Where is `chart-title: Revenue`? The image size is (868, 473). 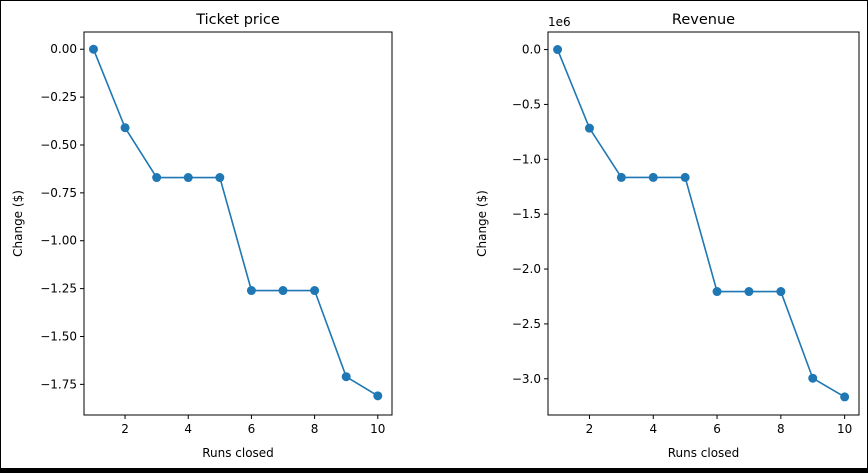
chart-title: Revenue is located at coordinates (703, 20).